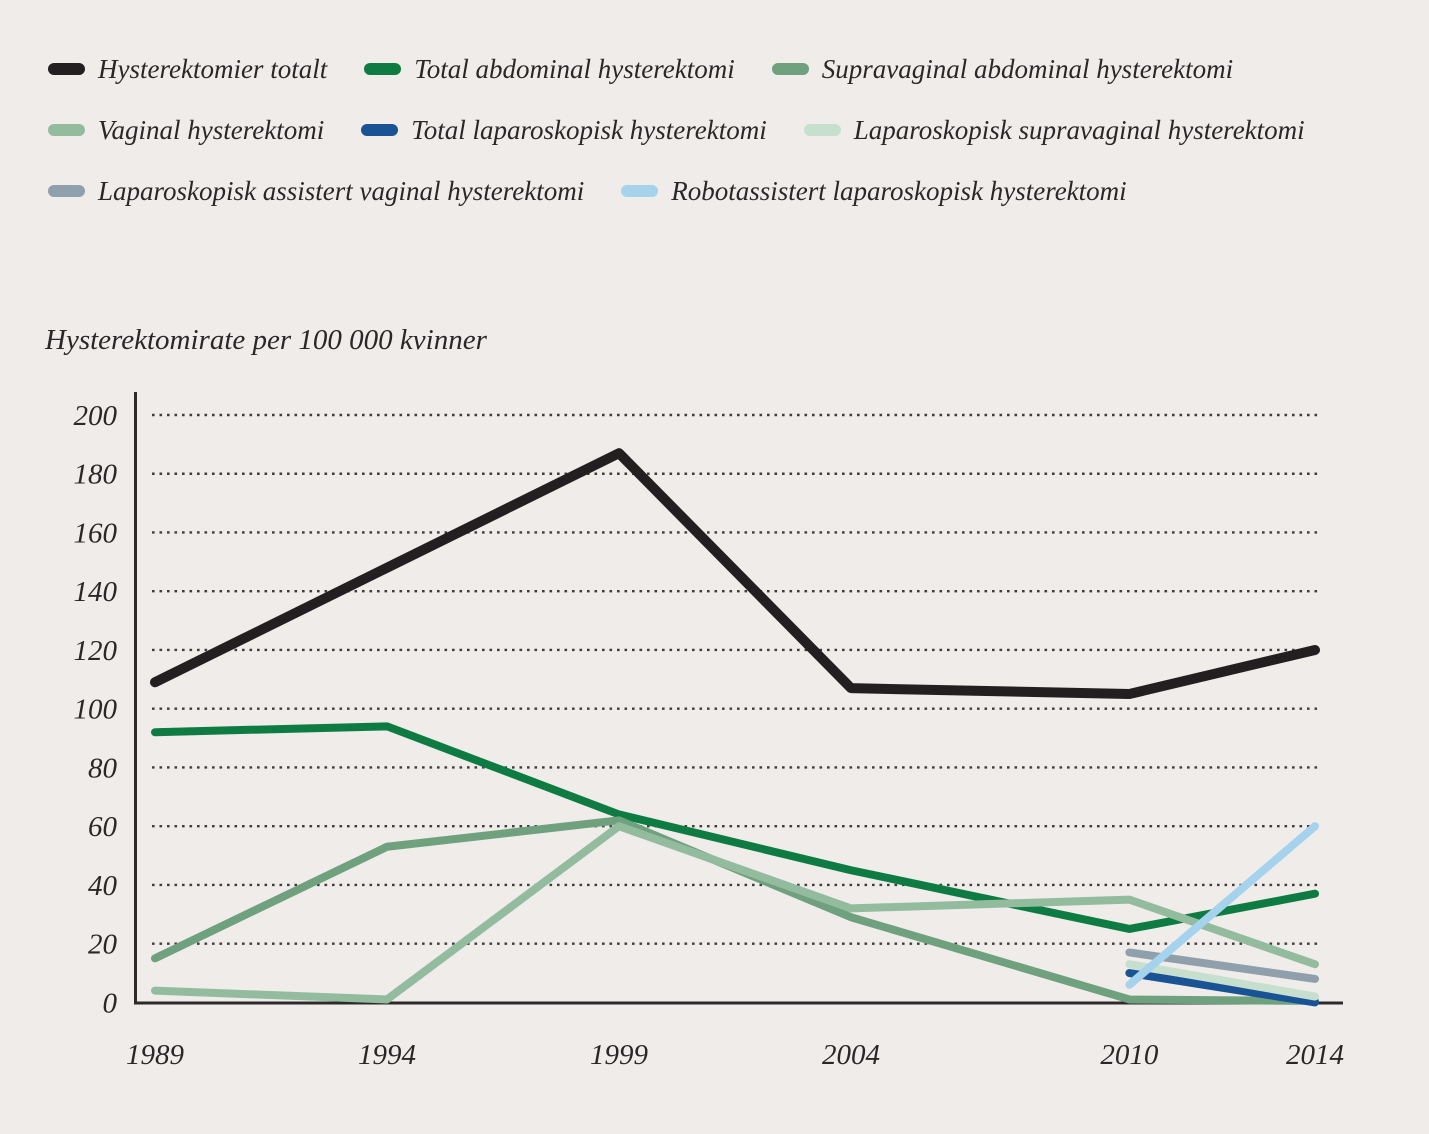 Image resolution: width=1429 pixels, height=1134 pixels. I want to click on legend-label: Supravaginal abdominal hysterektomi, so click(1027, 69).